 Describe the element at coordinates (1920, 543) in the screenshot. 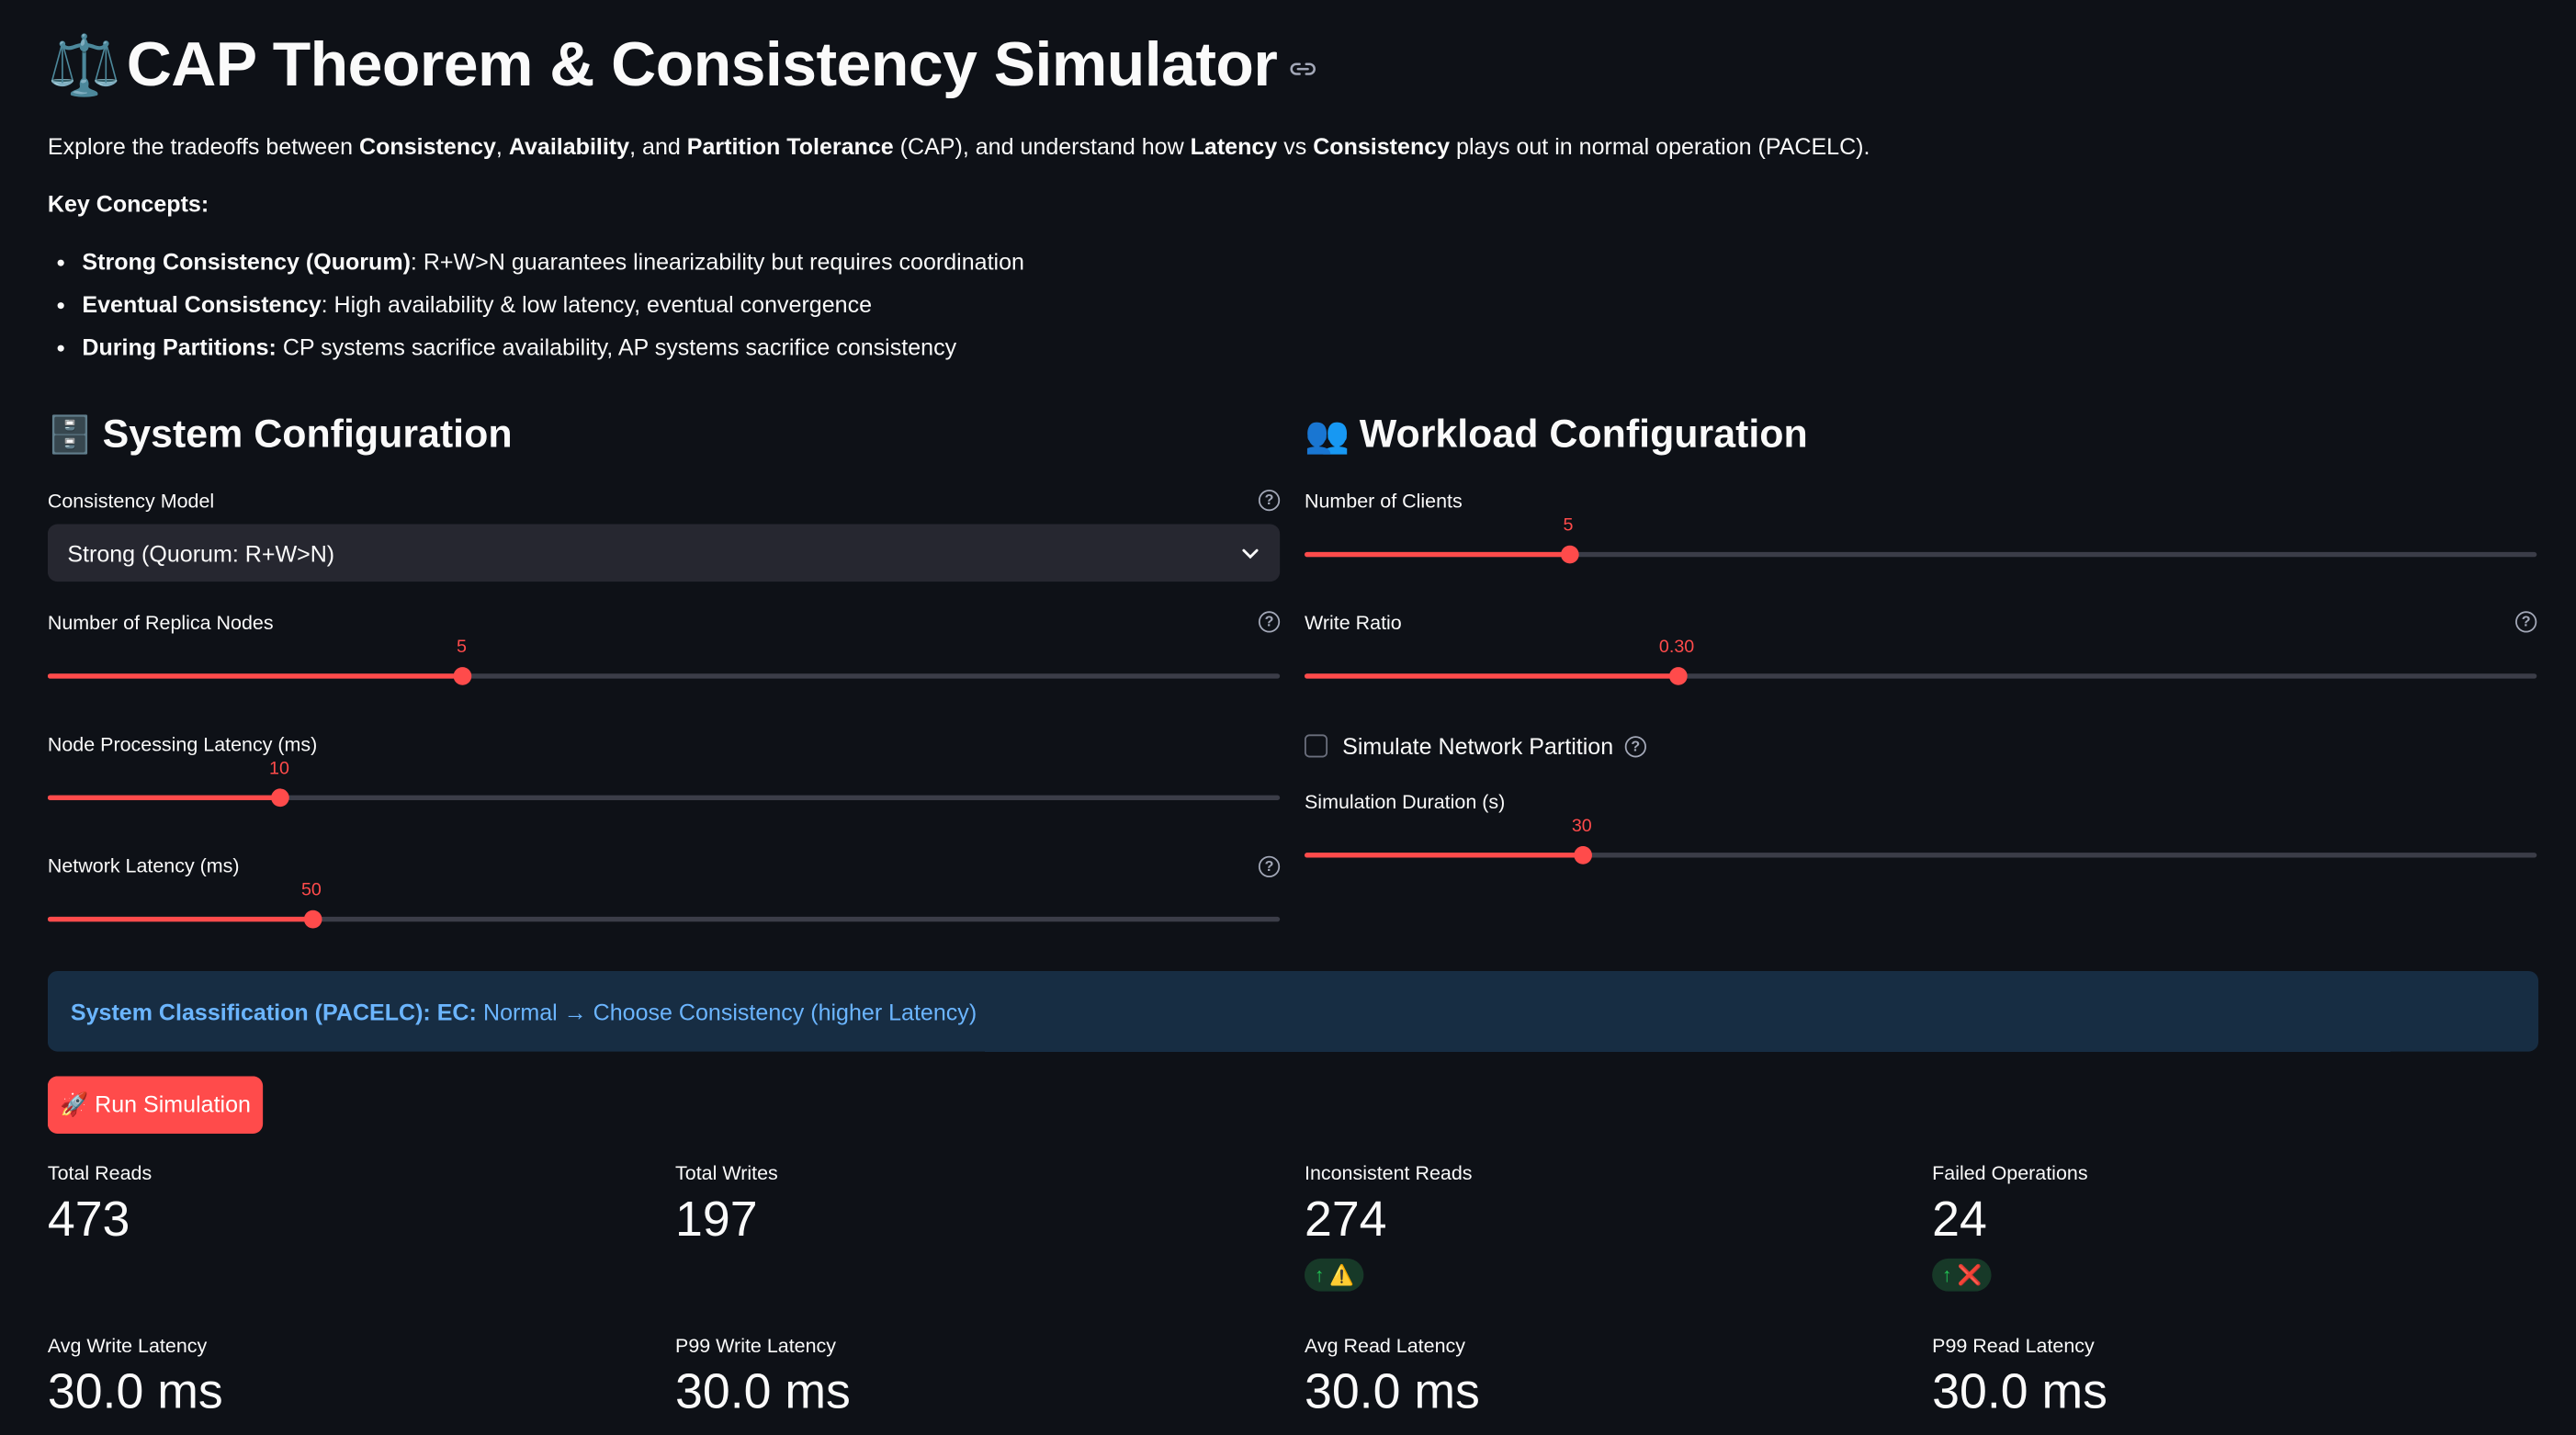

I see `number-of-clients-slider: 5` at that location.